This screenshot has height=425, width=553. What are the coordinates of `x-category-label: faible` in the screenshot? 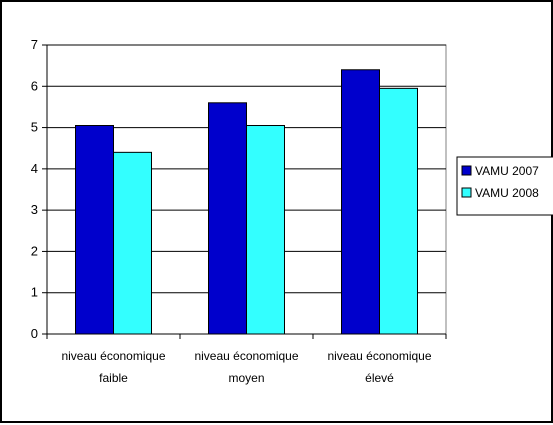 It's located at (113, 378).